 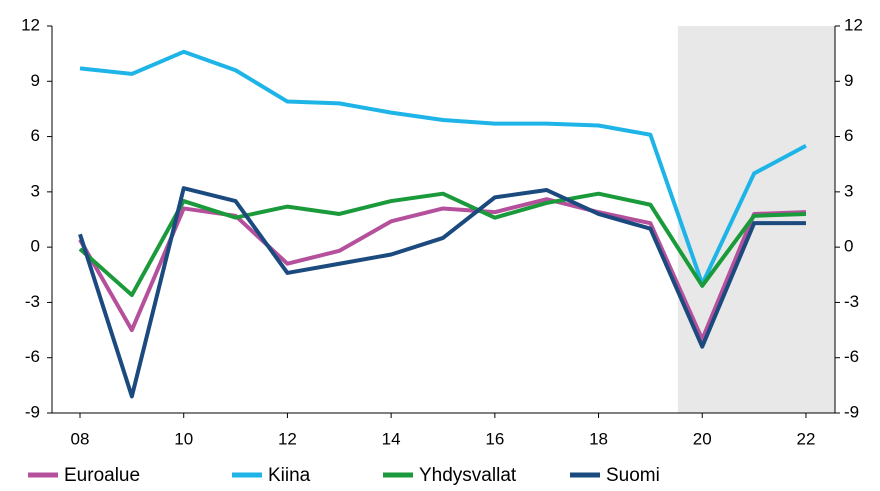 What do you see at coordinates (598, 438) in the screenshot?
I see `x-tick-label: 18` at bounding box center [598, 438].